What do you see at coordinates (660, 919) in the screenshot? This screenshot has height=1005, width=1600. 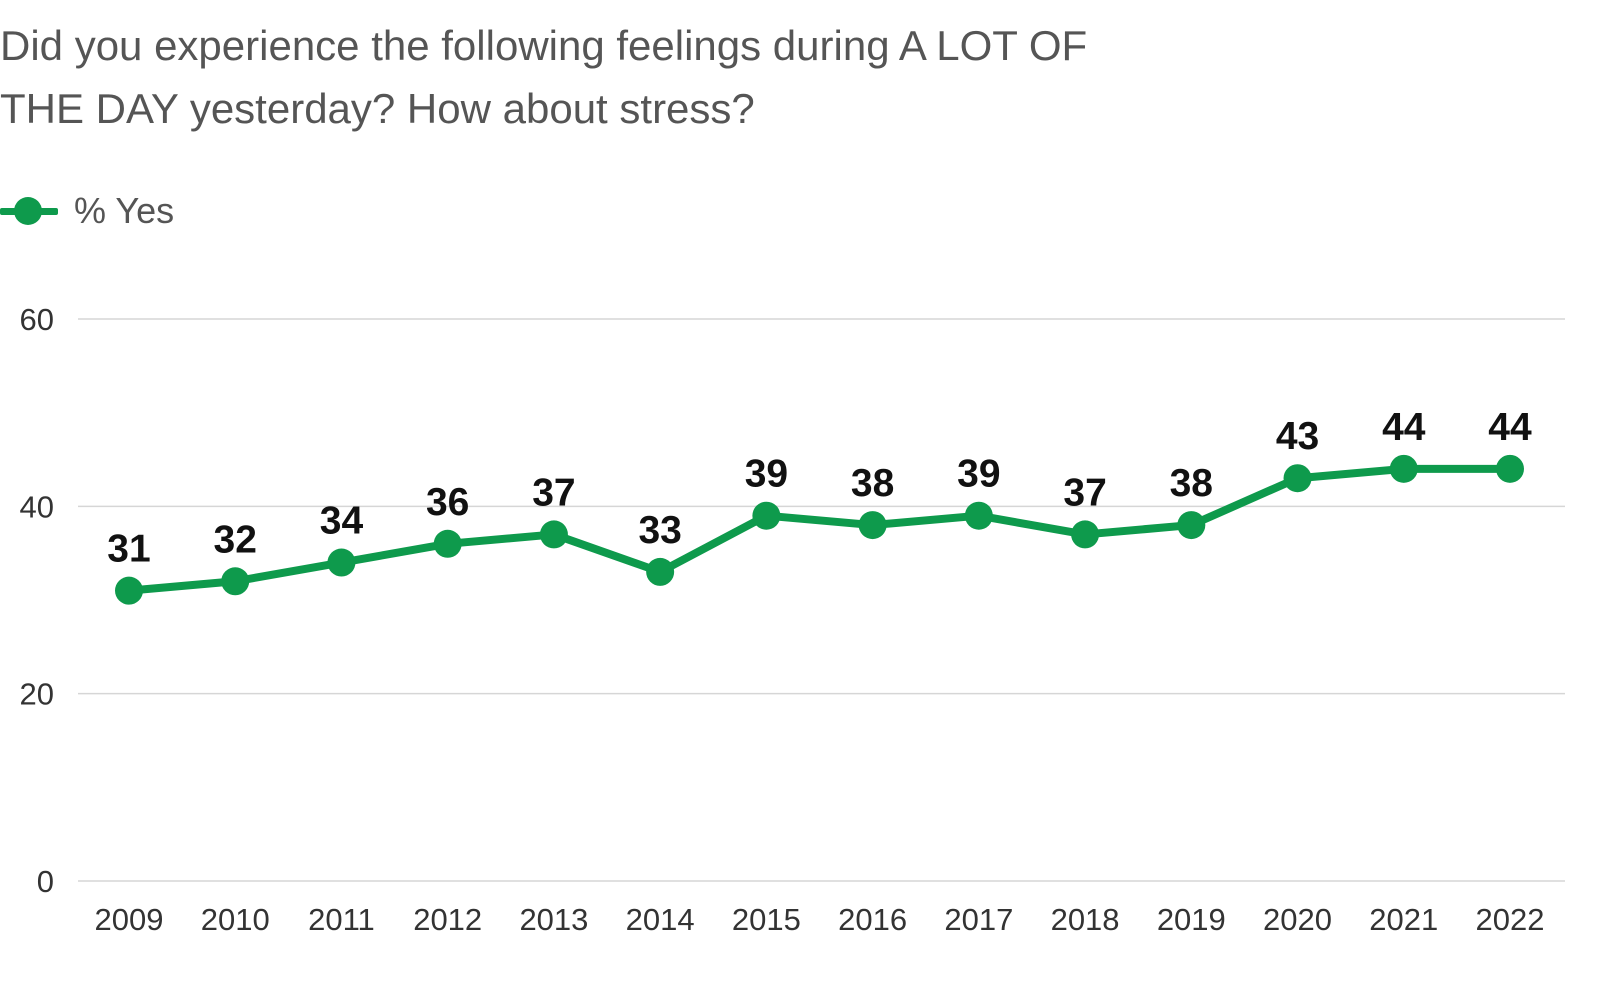 I see `x-tick-label: 2014` at bounding box center [660, 919].